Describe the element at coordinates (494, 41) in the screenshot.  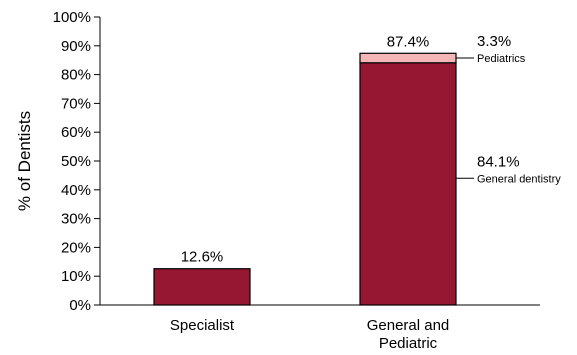
I see `annotation-value: 3.3%` at that location.